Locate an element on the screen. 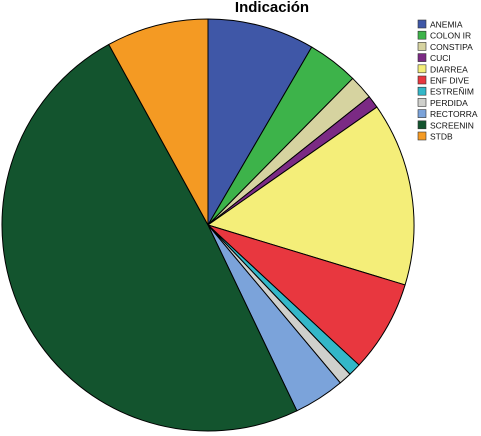 Image resolution: width=481 pixels, height=436 pixels. pie-slice-stdb is located at coordinates (158, 122).